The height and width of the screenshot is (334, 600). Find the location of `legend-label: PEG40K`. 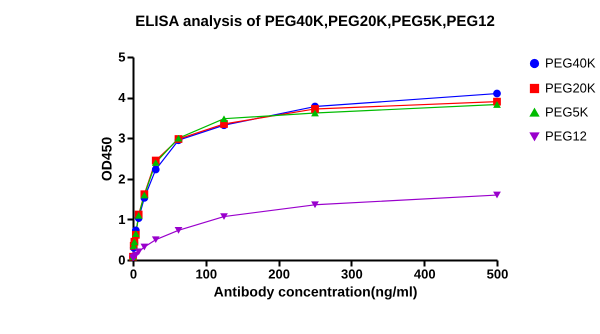

legend-label: PEG40K is located at coordinates (570, 63).